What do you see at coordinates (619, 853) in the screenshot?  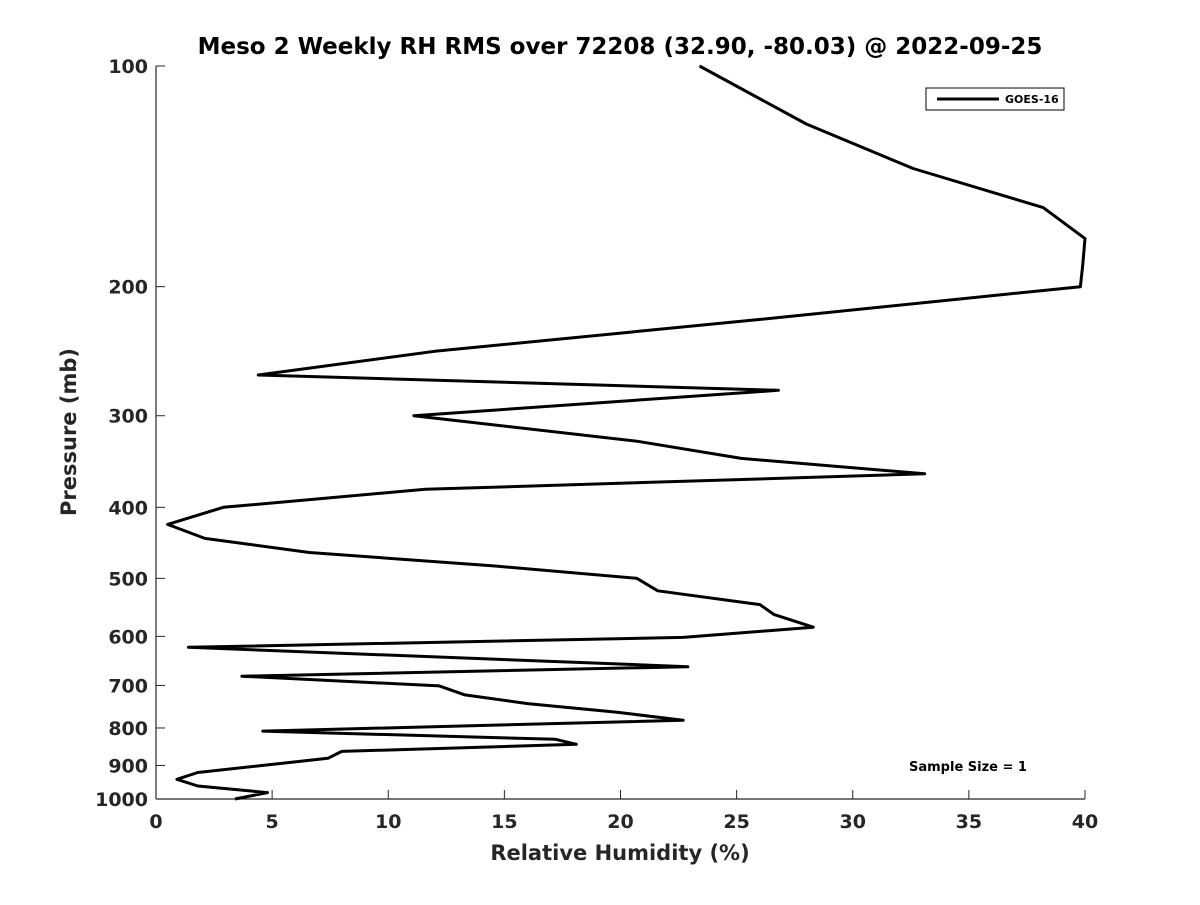 I see `x-axis-label: Relative Humidity (%)` at bounding box center [619, 853].